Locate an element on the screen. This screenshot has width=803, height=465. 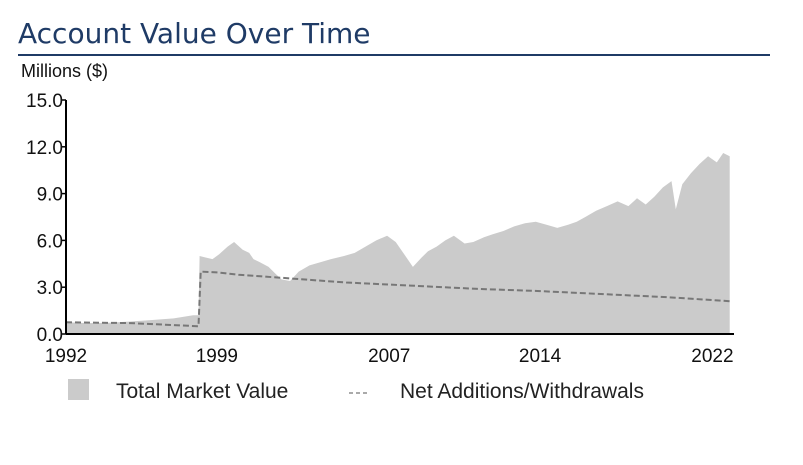
legend-label-total-market-value: Total Market Value is located at coordinates (202, 391).